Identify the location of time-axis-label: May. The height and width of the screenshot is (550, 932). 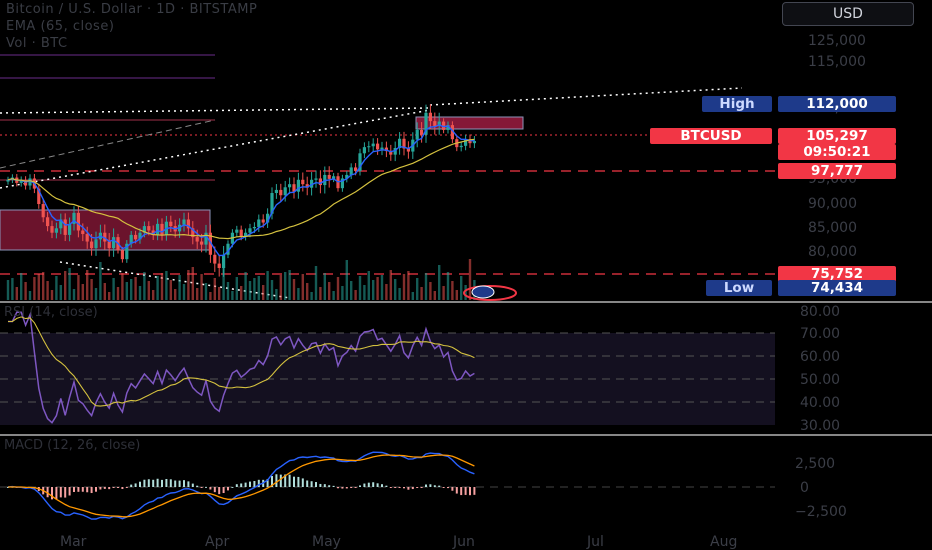
(326, 542).